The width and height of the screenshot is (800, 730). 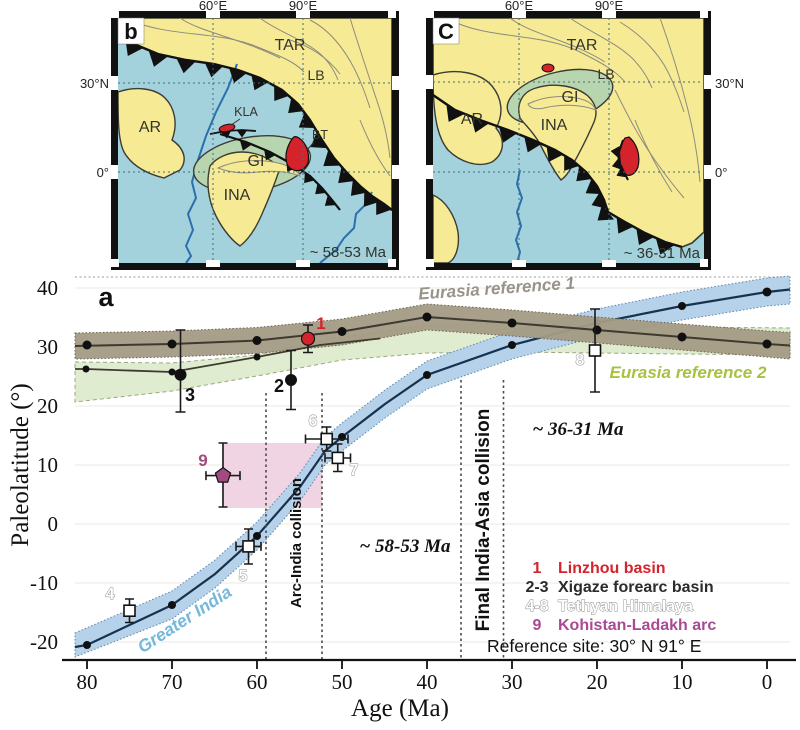 I want to click on label-bt-b: BT, so click(x=320, y=135).